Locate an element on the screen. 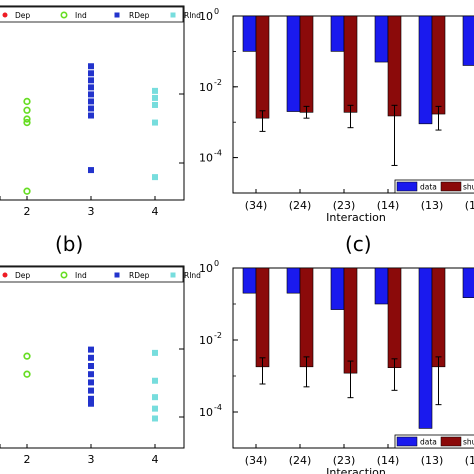 This screenshot has width=474, height=474. x-tick-label: 4 is located at coordinates (155, 211).